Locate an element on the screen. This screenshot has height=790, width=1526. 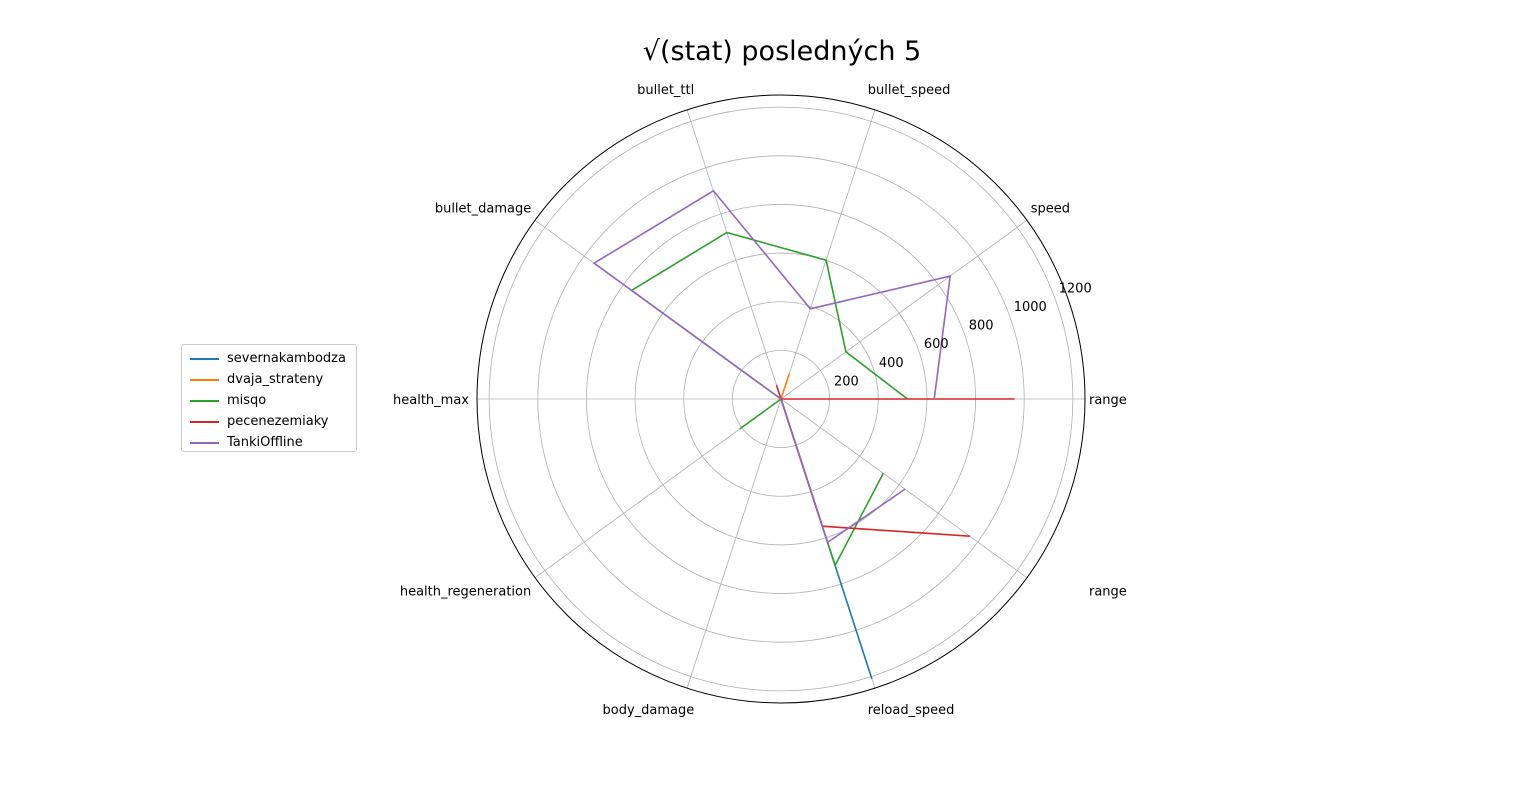
r-tick-label: 1200 is located at coordinates (1075, 288).